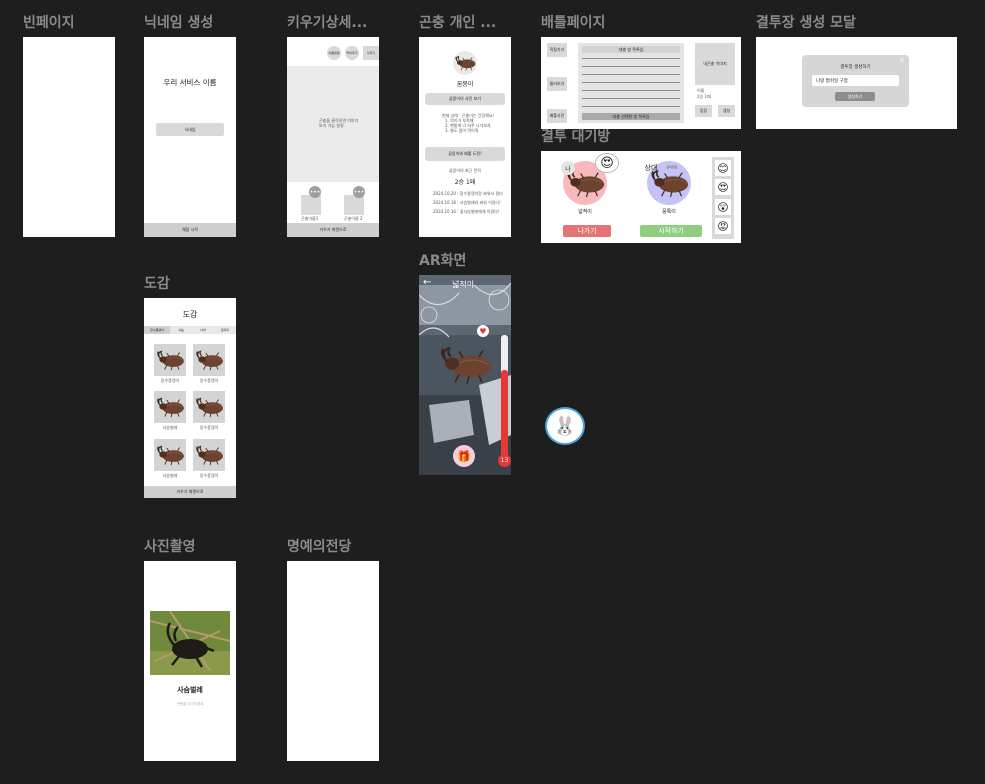 The height and width of the screenshot is (784, 985). What do you see at coordinates (701, 90) in the screenshot?
I see `my-insect-name: 이름` at bounding box center [701, 90].